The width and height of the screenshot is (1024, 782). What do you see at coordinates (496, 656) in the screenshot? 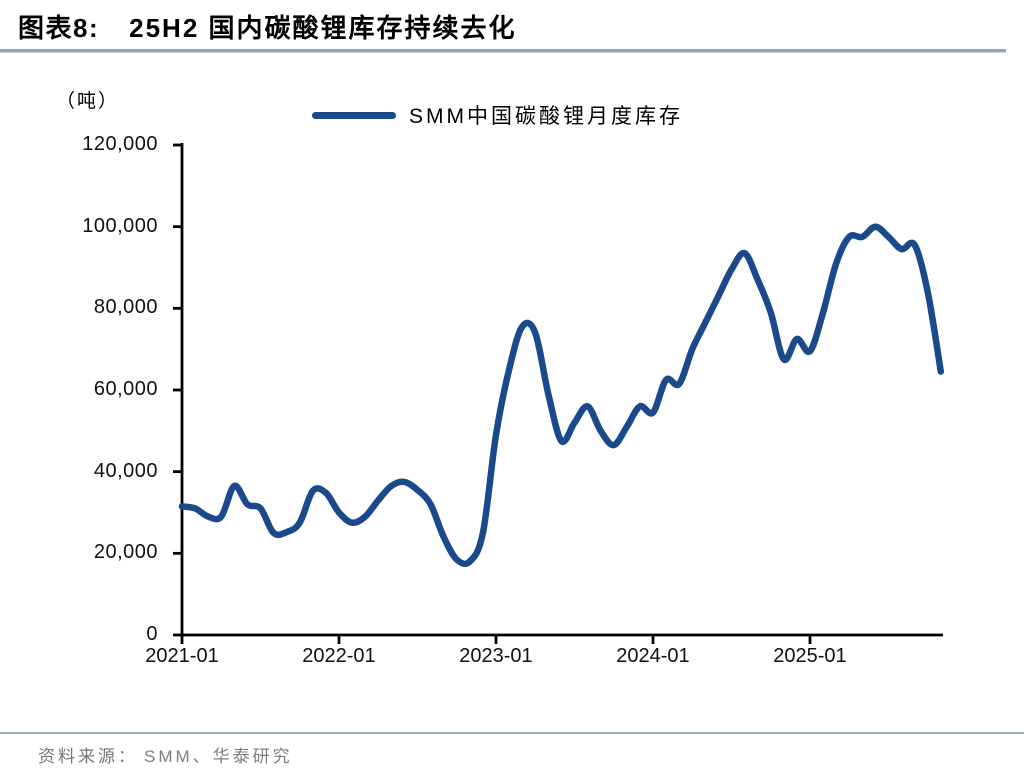
I see `x-tick-label: 2023-01` at bounding box center [496, 656].